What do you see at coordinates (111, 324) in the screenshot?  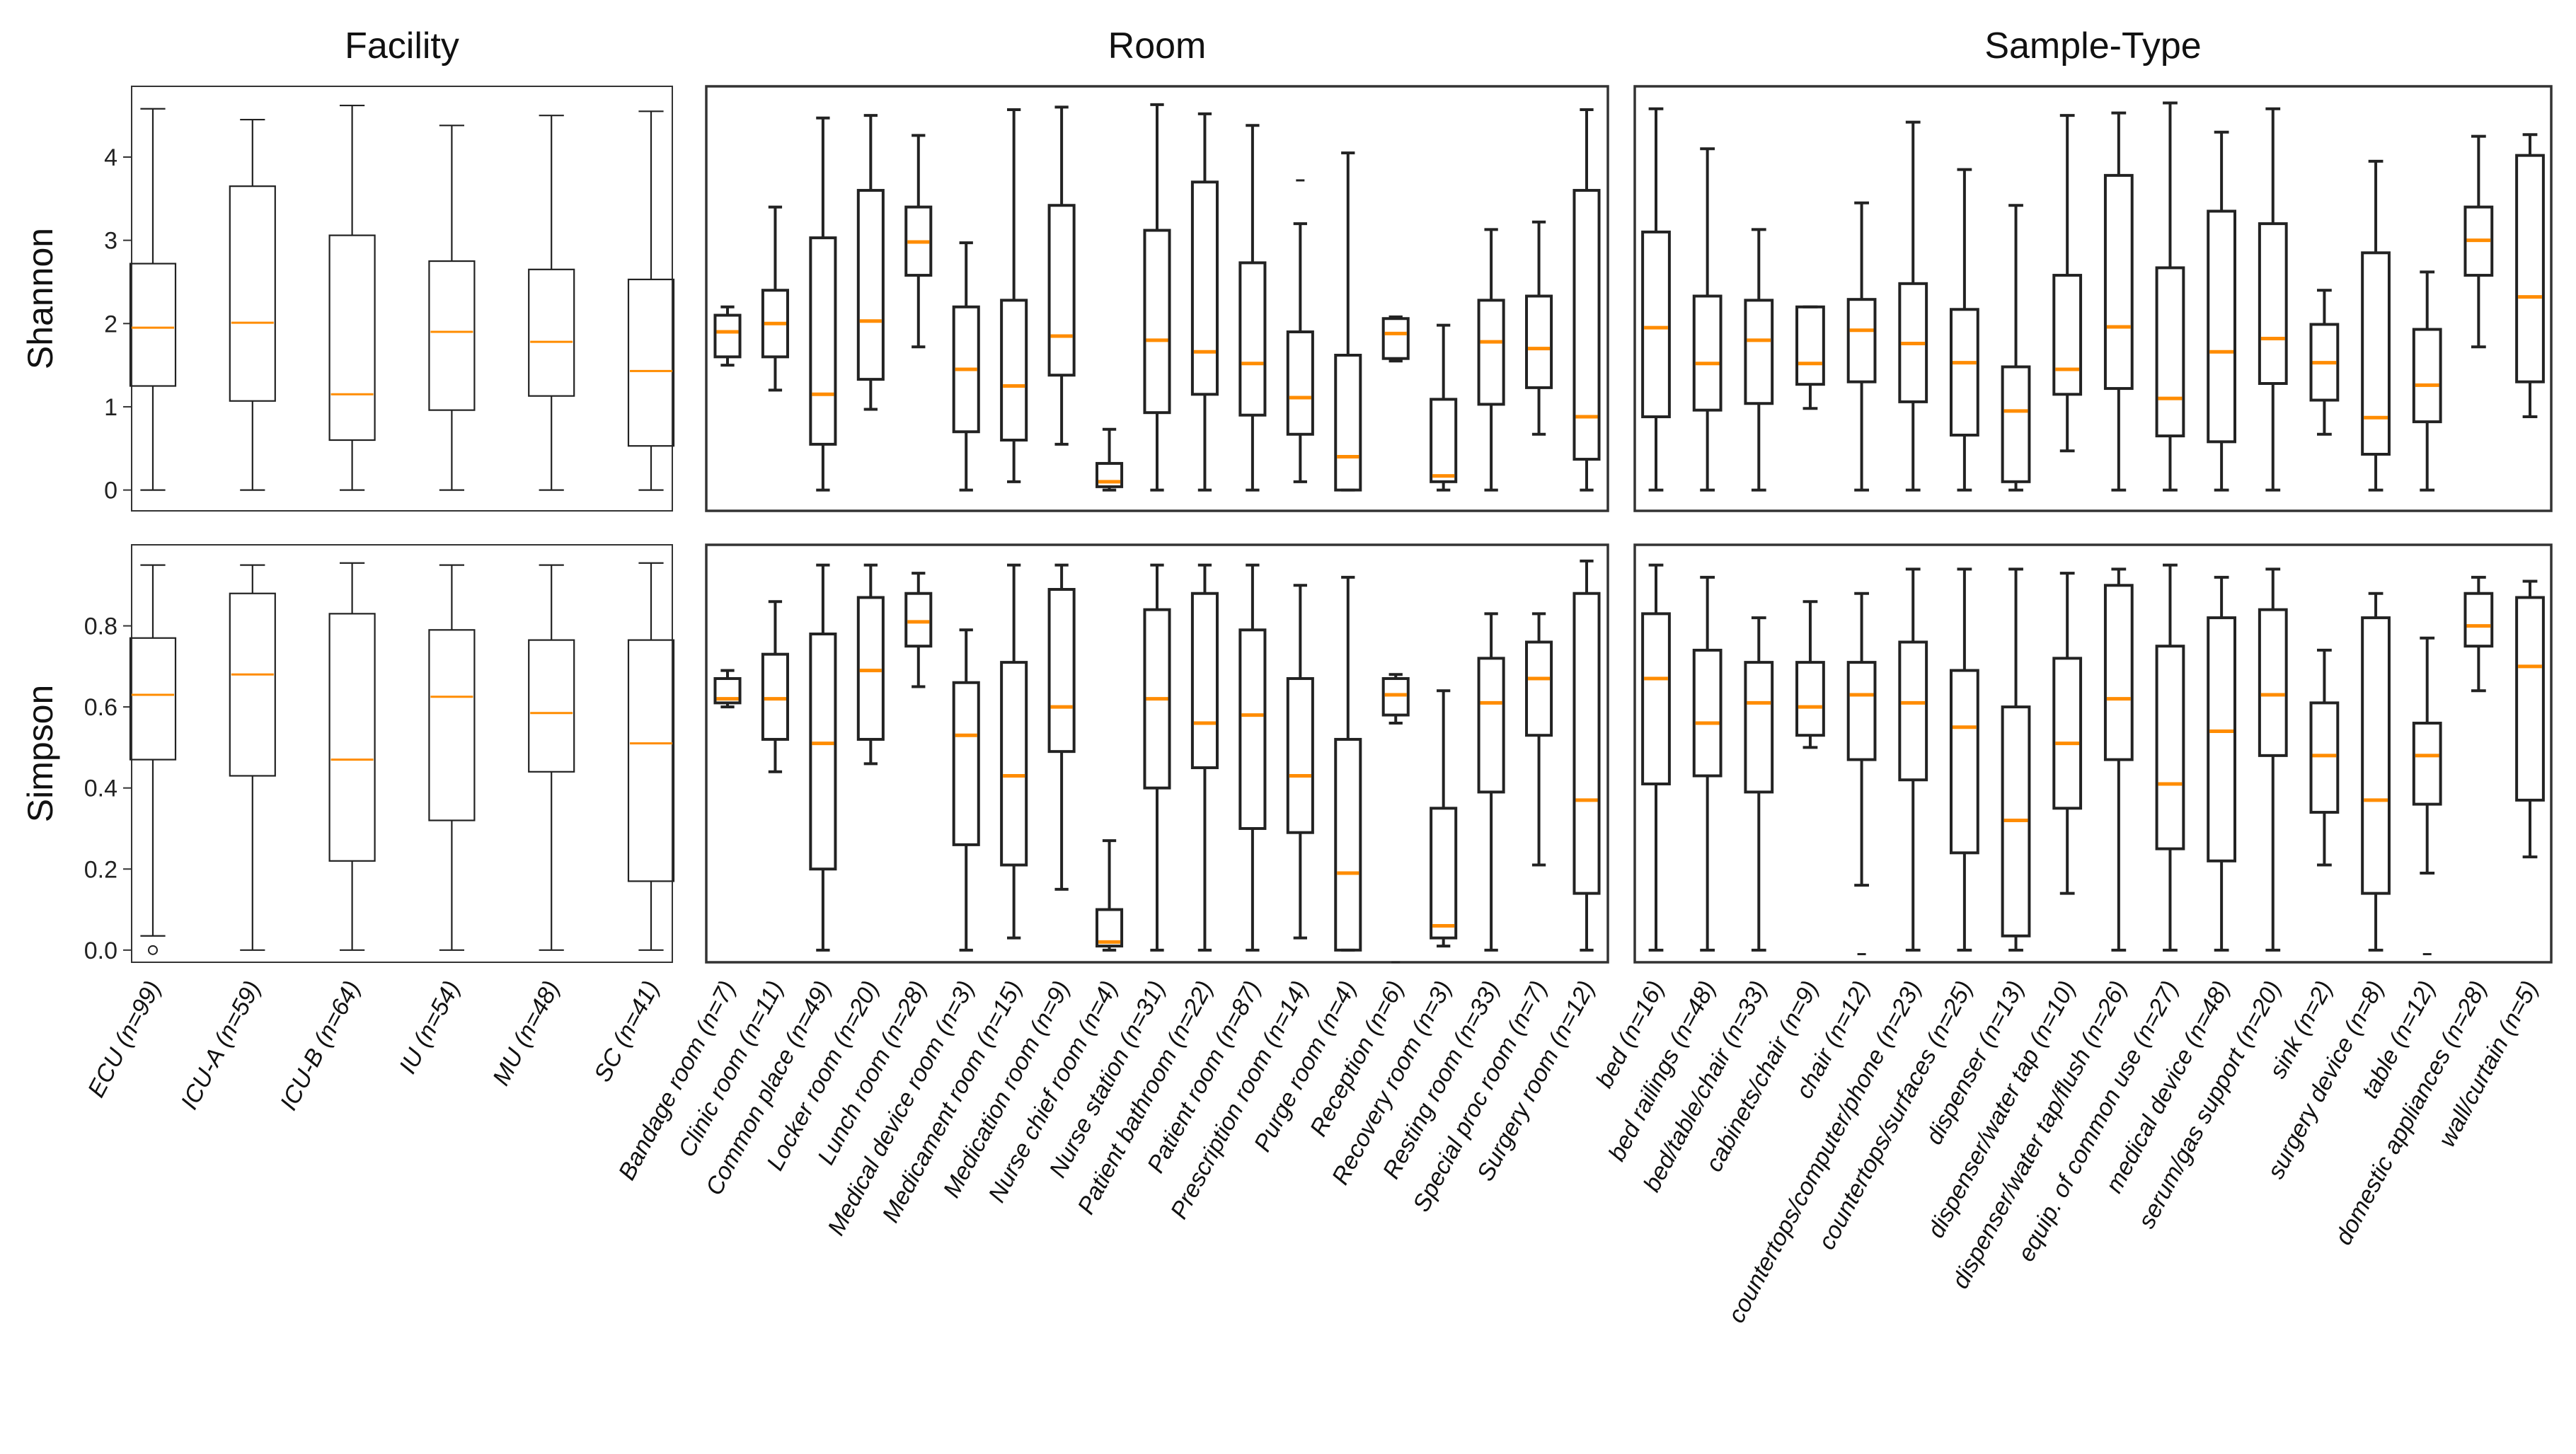 I see `y-tick-label: 2` at bounding box center [111, 324].